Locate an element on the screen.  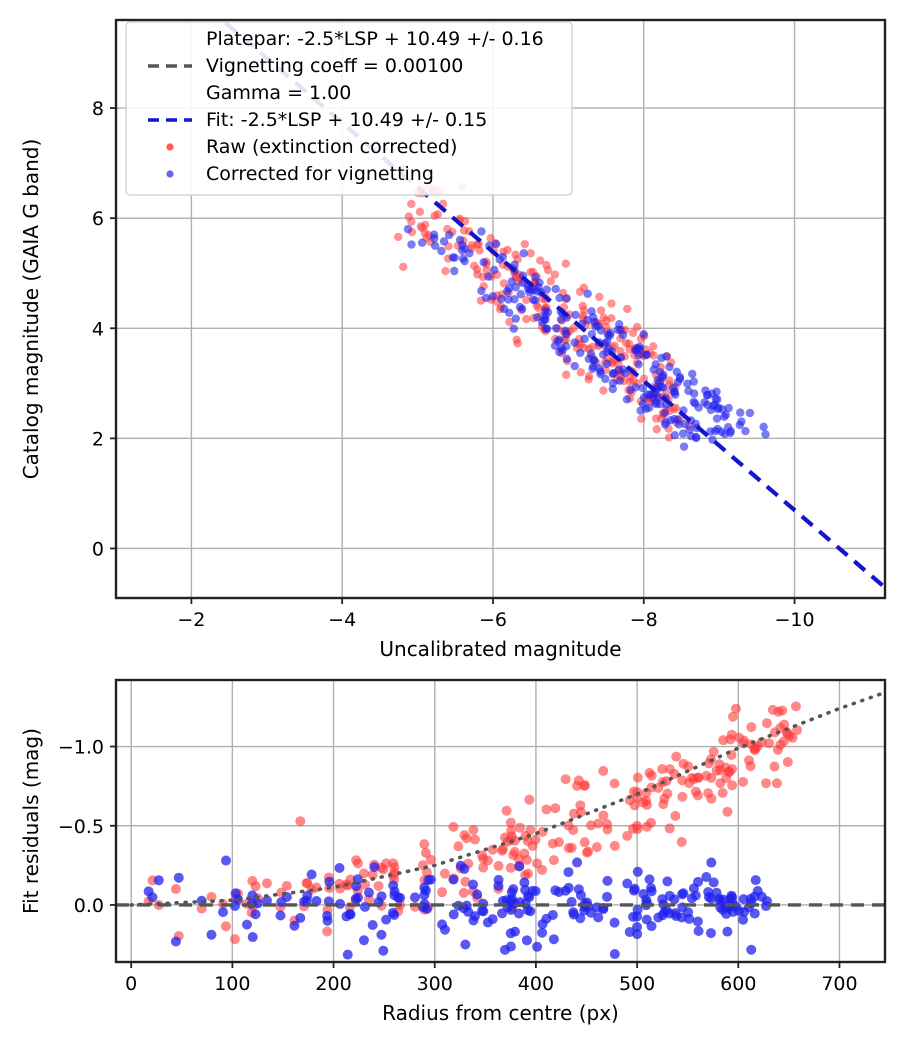
x-tick-label: −6 is located at coordinates (493, 620).